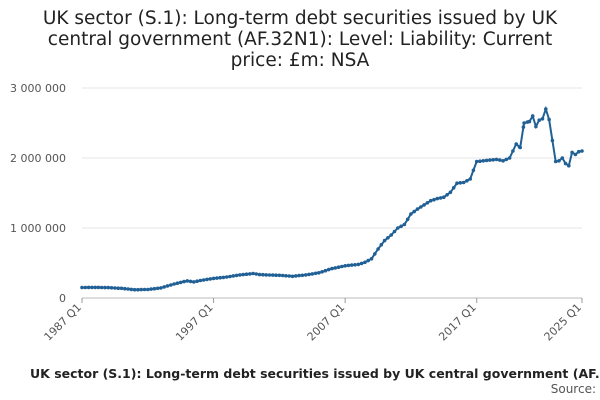 This screenshot has width=600, height=400. What do you see at coordinates (38, 193) in the screenshot?
I see `y-axis-ticks: 0 1 000 000 2 000 000 3 000 000` at bounding box center [38, 193].